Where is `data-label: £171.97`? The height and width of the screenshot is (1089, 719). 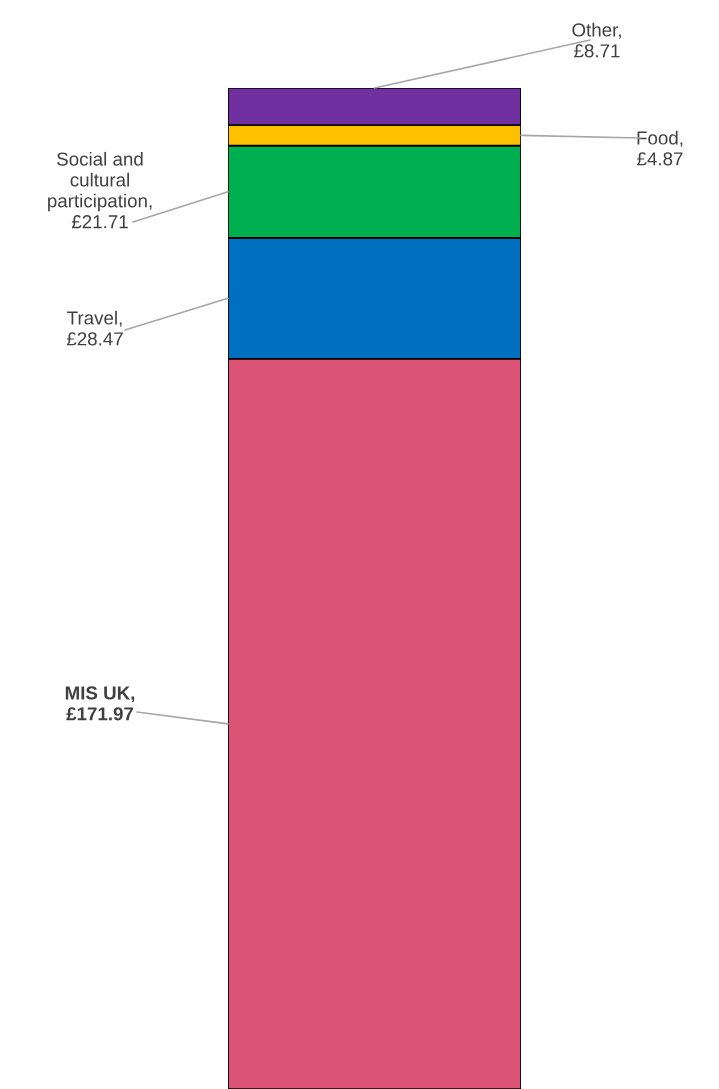
data-label: £171.97 is located at coordinates (100, 714).